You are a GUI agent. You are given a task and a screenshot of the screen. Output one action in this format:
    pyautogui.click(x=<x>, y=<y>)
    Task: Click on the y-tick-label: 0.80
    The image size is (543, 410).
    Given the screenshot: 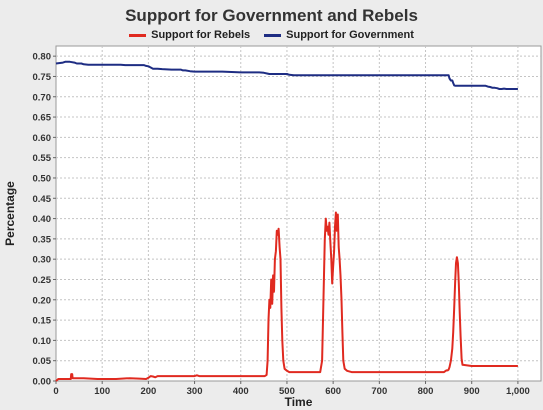 What is the action you would take?
    pyautogui.click(x=42, y=57)
    